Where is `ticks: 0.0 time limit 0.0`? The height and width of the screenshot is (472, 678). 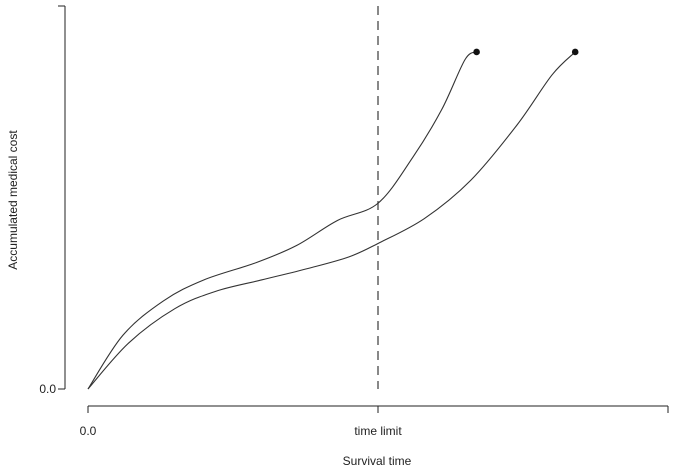
ticks: 0.0 time limit 0.0 is located at coordinates (220, 410).